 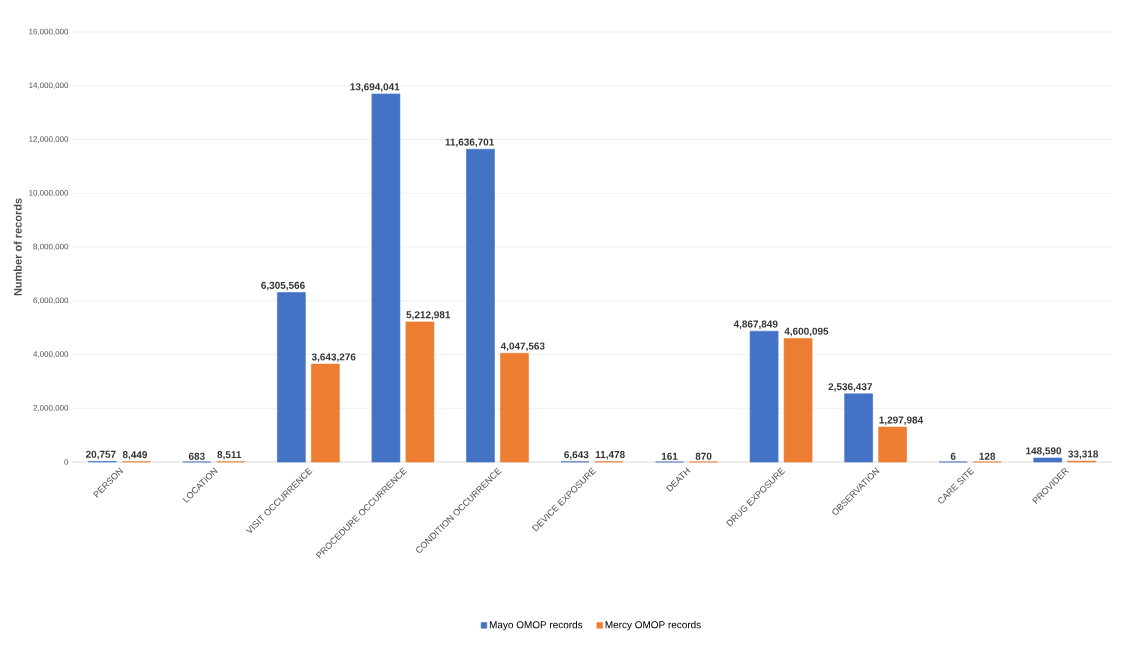 What do you see at coordinates (703, 456) in the screenshot?
I see `data-label: 870` at bounding box center [703, 456].